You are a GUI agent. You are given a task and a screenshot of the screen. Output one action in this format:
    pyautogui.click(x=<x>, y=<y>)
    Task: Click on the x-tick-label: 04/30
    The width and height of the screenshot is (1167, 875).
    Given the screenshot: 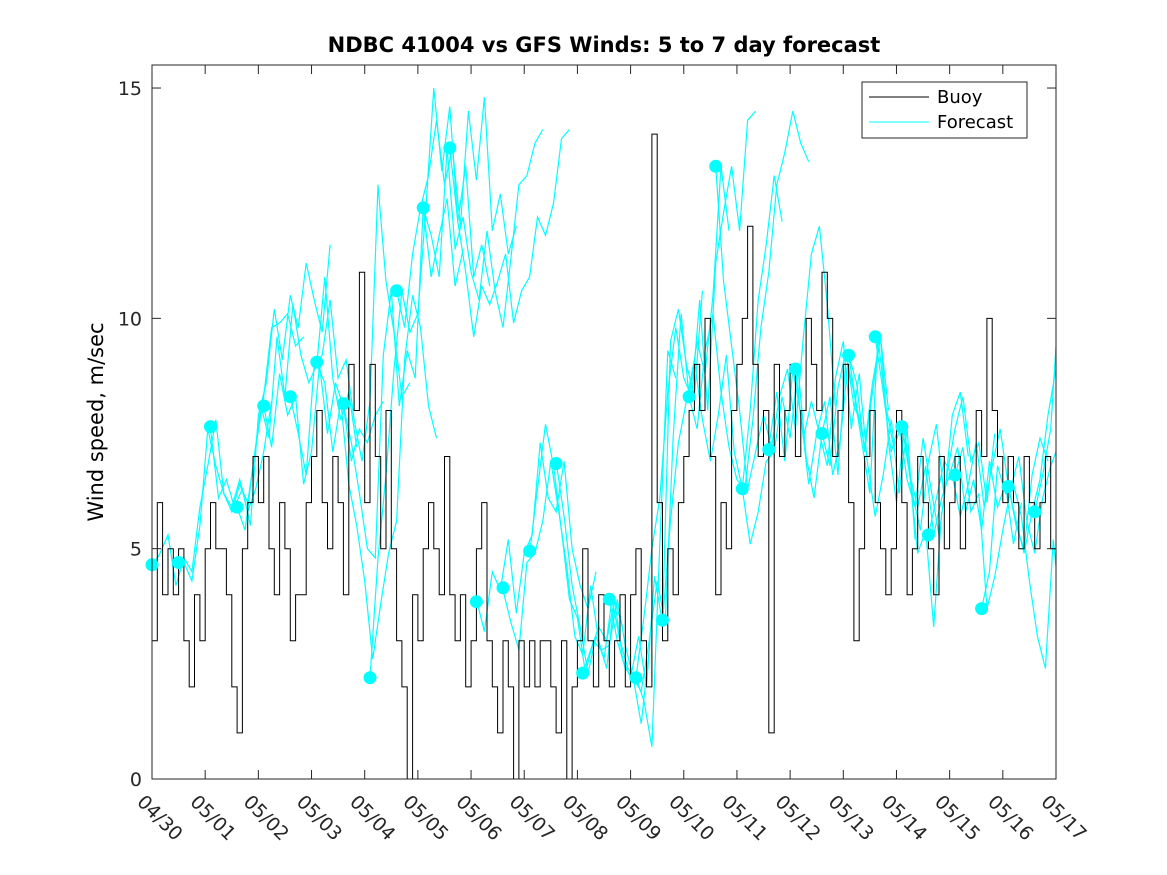 What is the action you would take?
    pyautogui.click(x=159, y=818)
    